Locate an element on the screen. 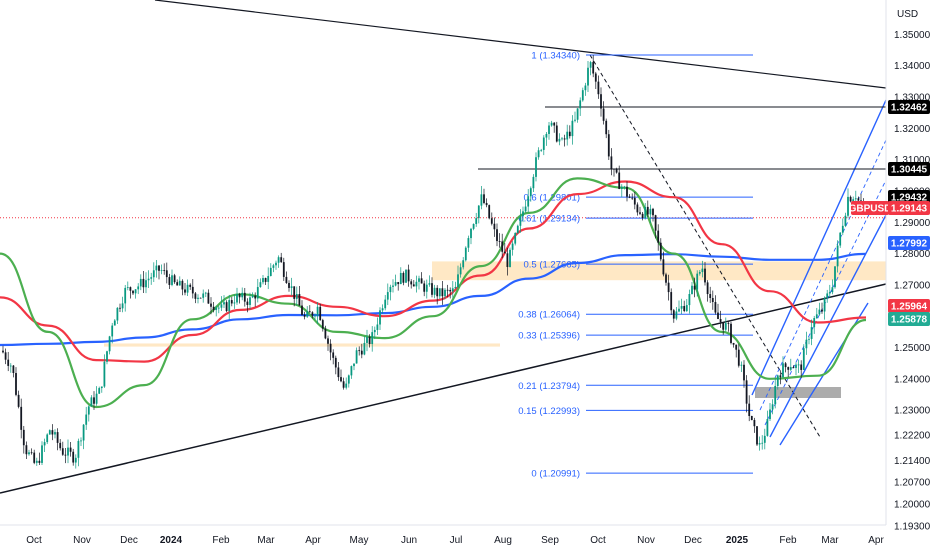 Image resolution: width=932 pixels, height=550 pixels. fib-level-label: 0.21 (1.23794) is located at coordinates (549, 386).